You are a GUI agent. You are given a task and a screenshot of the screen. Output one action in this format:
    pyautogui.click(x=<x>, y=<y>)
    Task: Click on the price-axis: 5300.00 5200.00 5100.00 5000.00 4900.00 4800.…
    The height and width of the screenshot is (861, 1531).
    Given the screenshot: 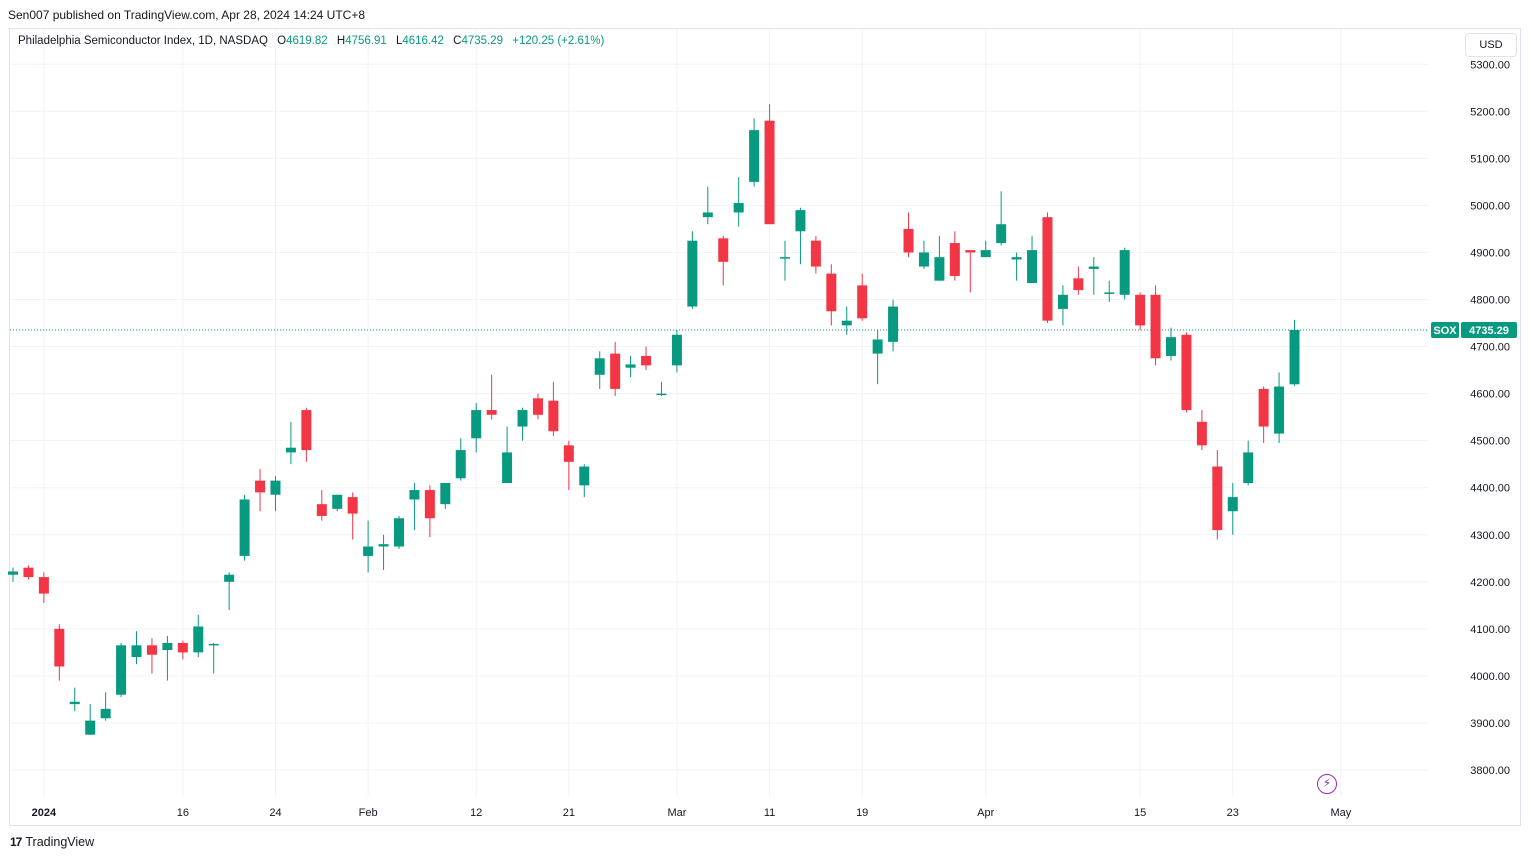 What is the action you would take?
    pyautogui.click(x=1490, y=418)
    